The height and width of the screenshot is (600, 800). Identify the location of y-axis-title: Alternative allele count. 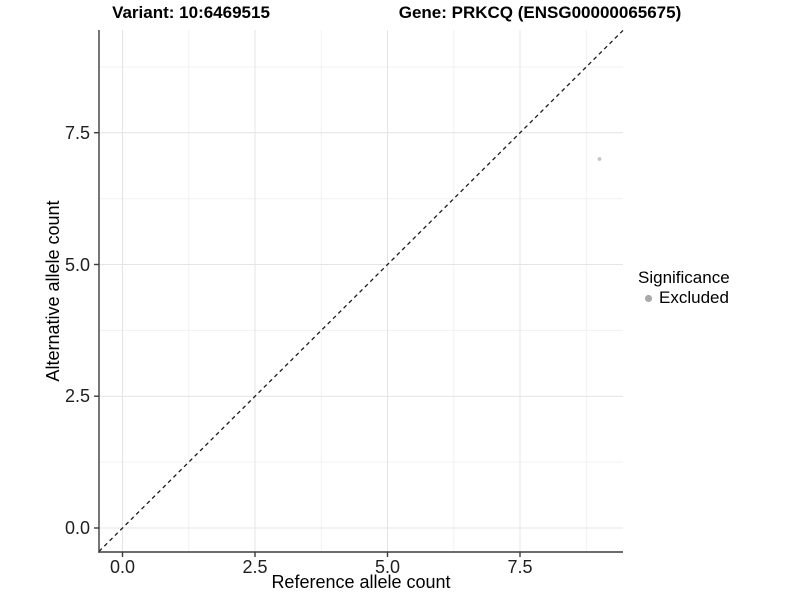
(53, 291).